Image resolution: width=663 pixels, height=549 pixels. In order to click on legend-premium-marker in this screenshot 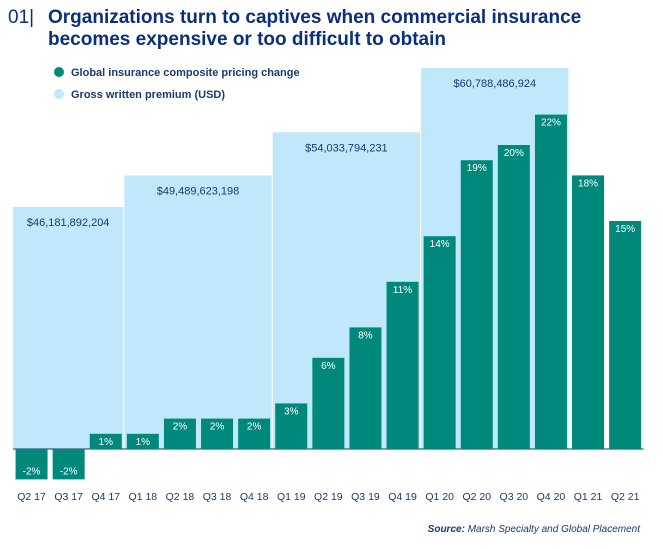, I will do `click(59, 94)`.